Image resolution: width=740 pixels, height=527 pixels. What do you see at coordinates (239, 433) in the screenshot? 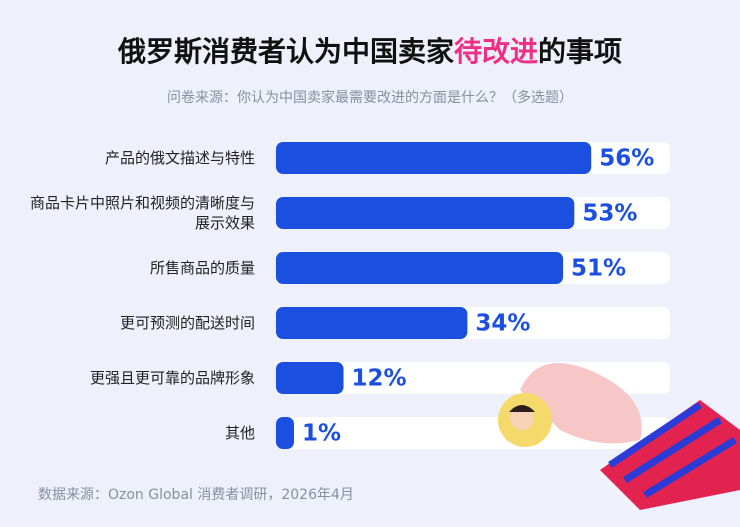
I see `category-label: 其他` at bounding box center [239, 433].